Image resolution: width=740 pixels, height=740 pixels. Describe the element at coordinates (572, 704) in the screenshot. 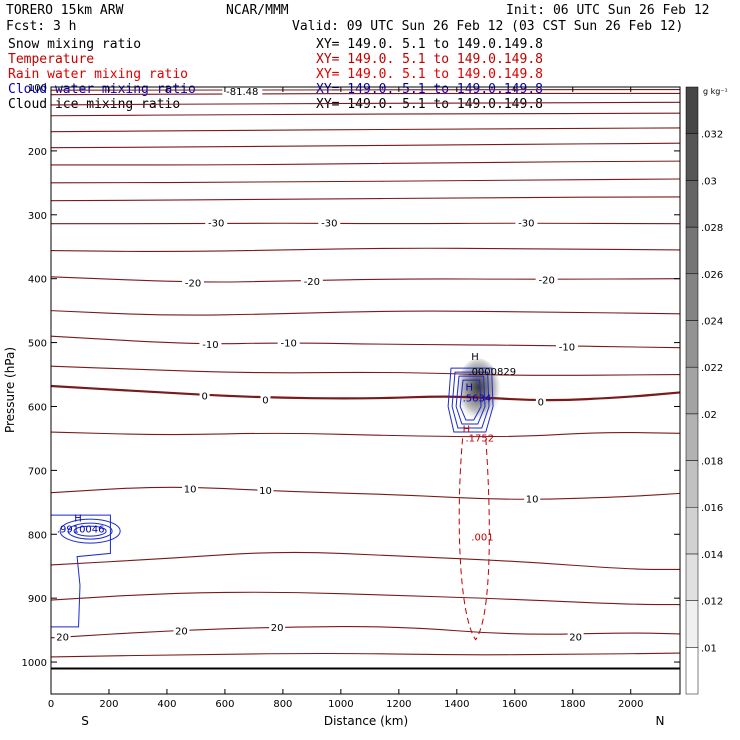

I see `x-tick-label: 1800` at that location.